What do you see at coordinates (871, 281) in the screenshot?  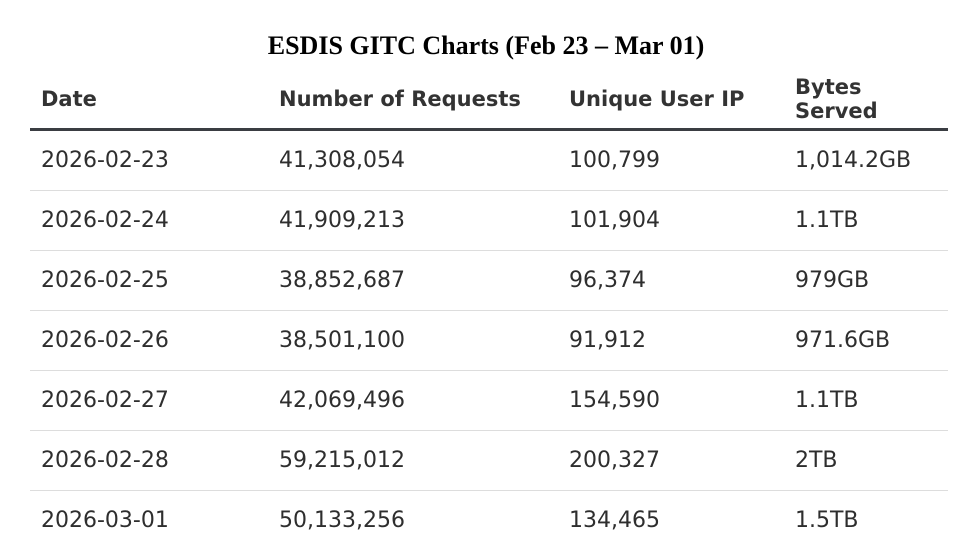 I see `cell-bytes-served: 979GB` at bounding box center [871, 281].